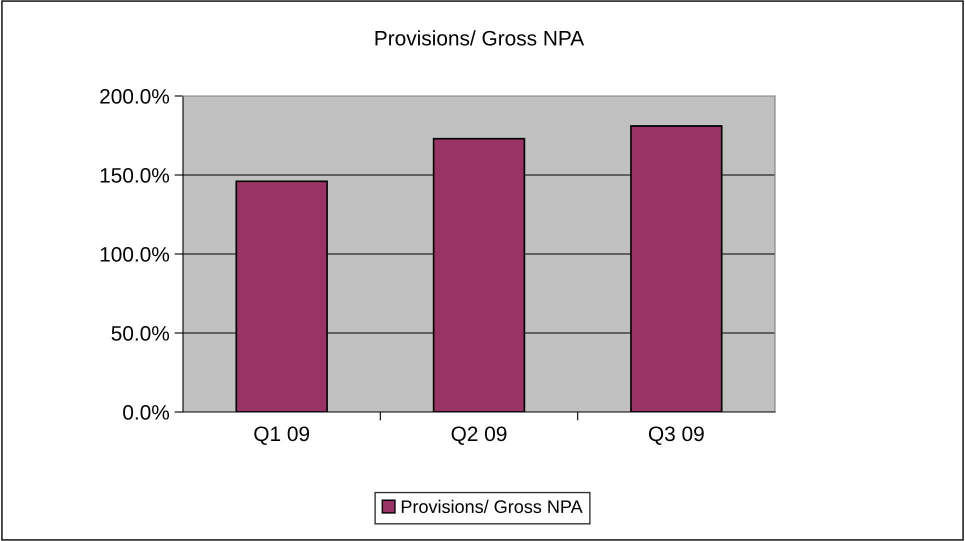 The width and height of the screenshot is (965, 541). Describe the element at coordinates (146, 412) in the screenshot. I see `y-tick-label: 0.0%` at that location.